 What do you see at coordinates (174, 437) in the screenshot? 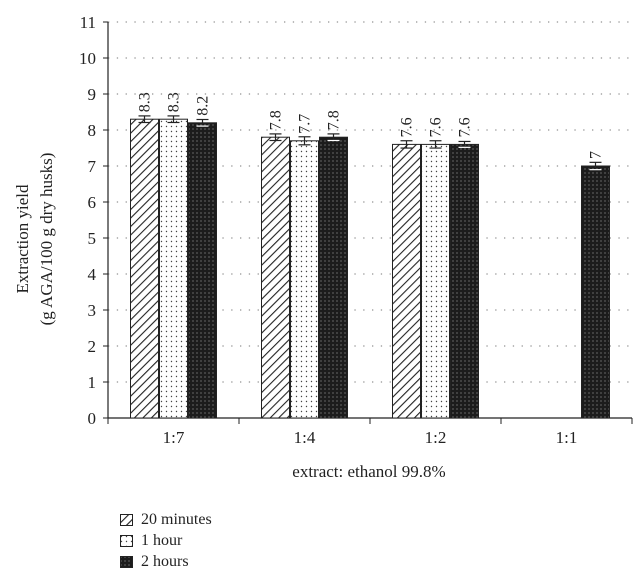
I see `x-tick-label: 1:7` at bounding box center [174, 437].